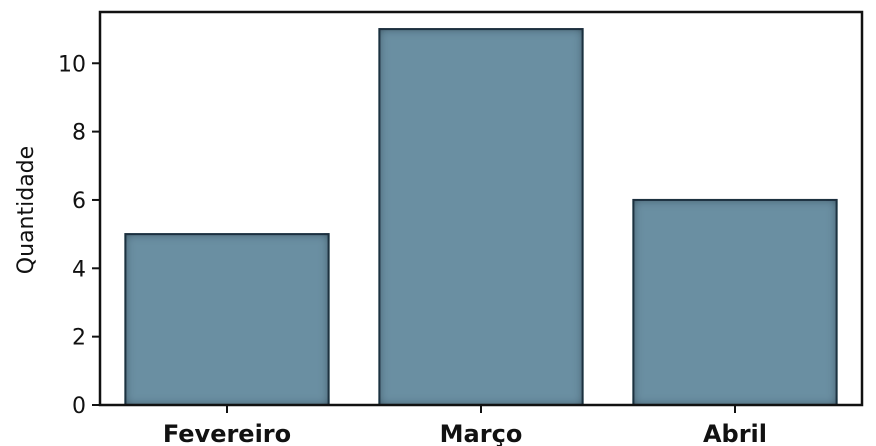 This screenshot has height=446, width=876. I want to click on y-axis-title: Quantidade, so click(26, 210).